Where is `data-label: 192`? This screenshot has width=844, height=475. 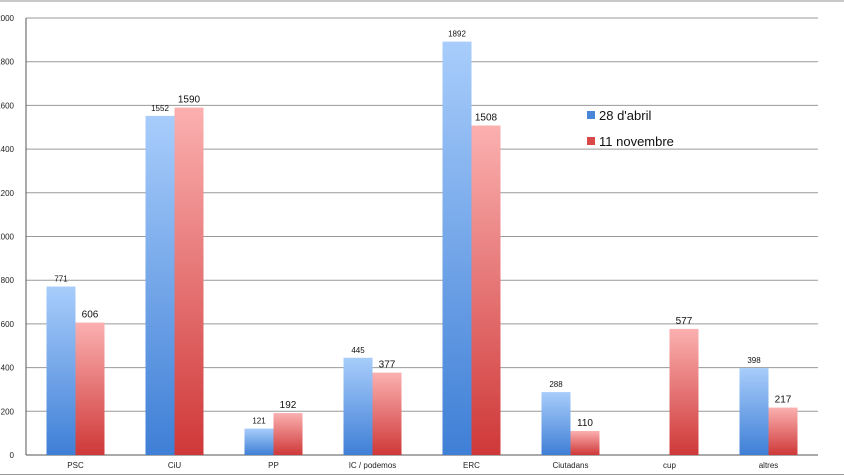
data-label: 192 is located at coordinates (288, 405).